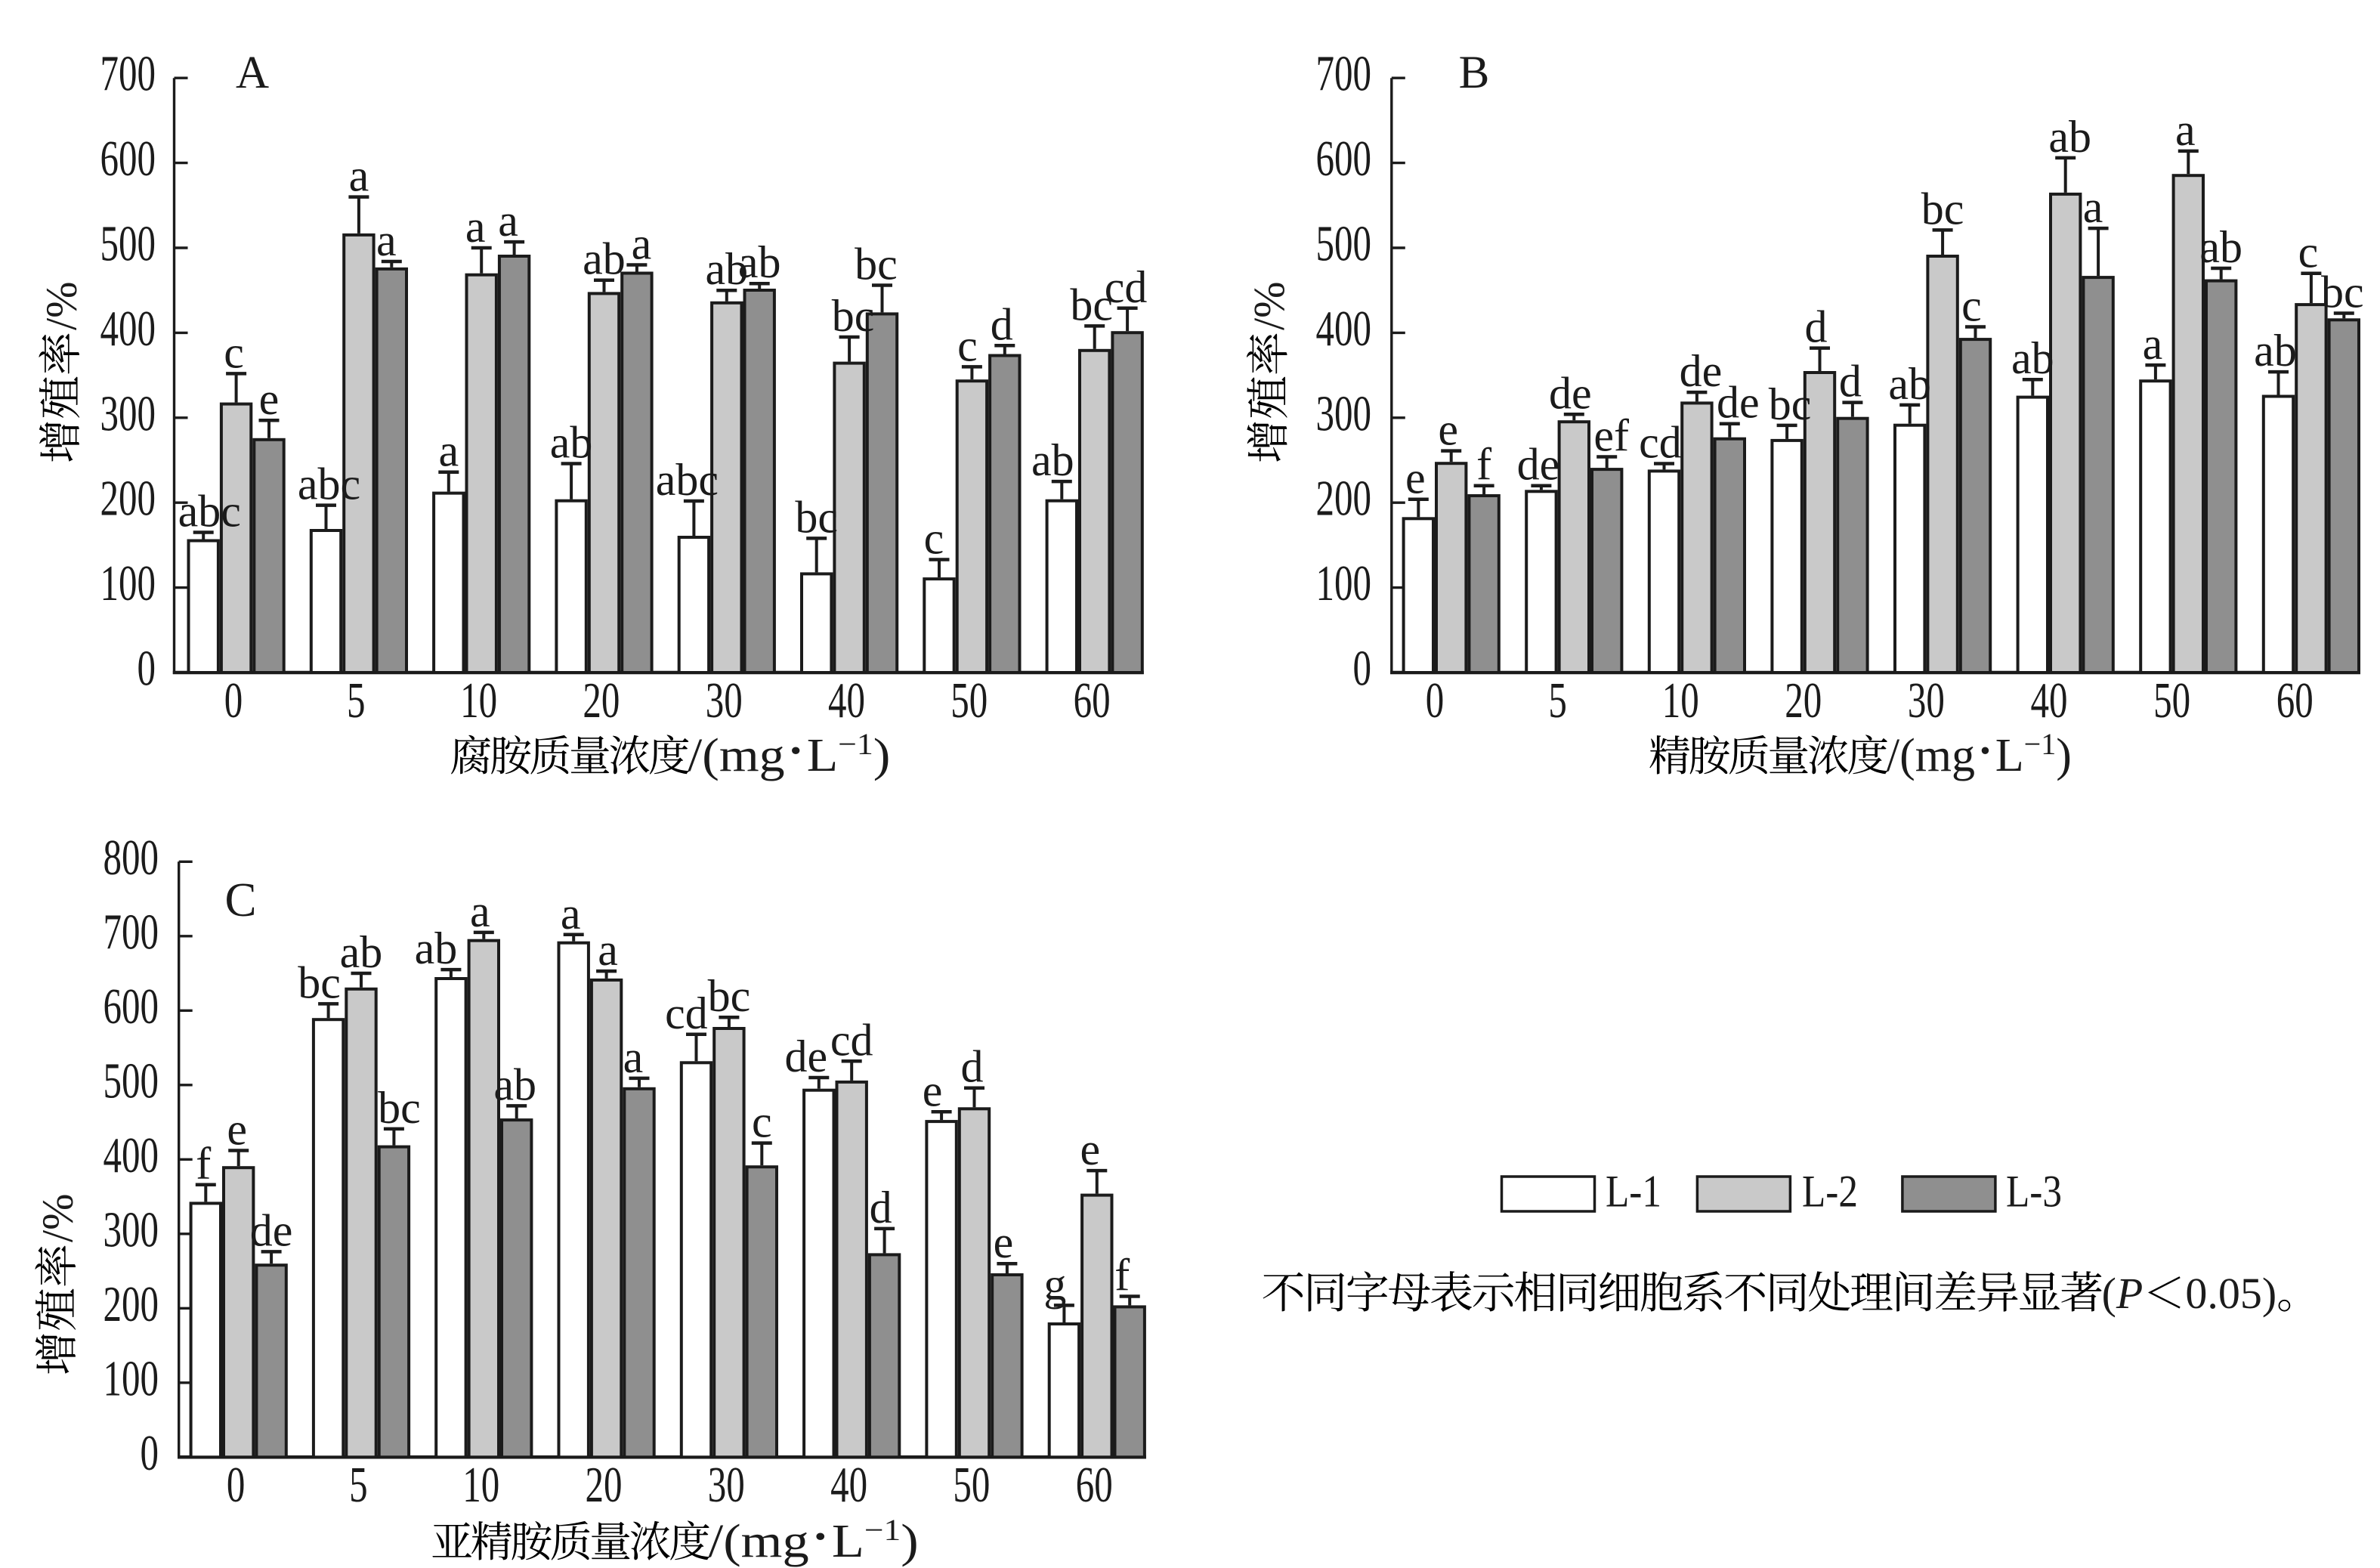 This screenshot has width=2380, height=1568. What do you see at coordinates (2230, 1293) in the screenshot?
I see `svg-text: 0.05)` at bounding box center [2230, 1293].